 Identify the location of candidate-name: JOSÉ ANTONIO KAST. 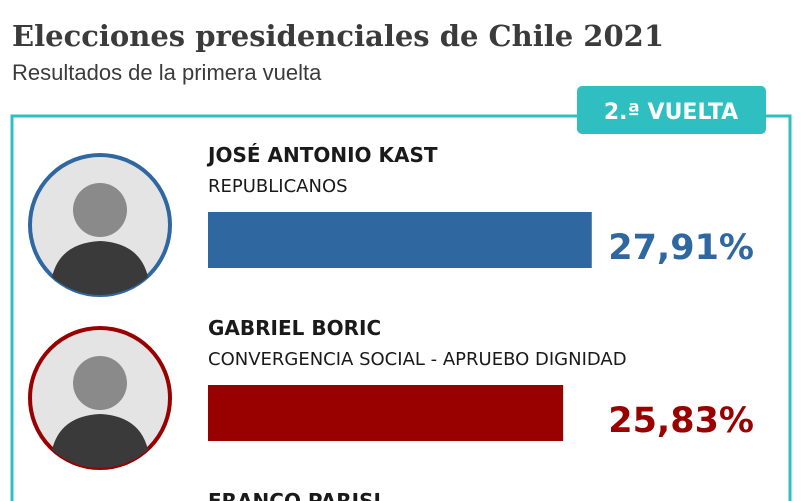
(322, 155).